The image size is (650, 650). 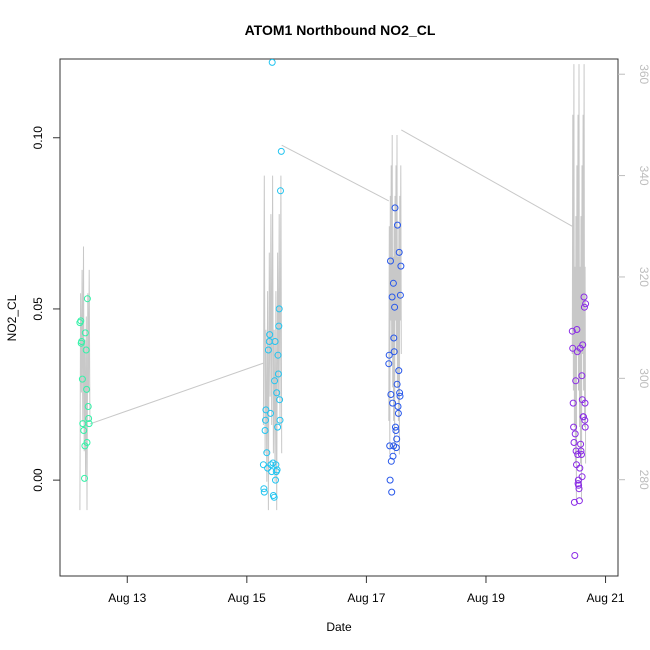 What do you see at coordinates (486, 598) in the screenshot?
I see `x-tick-label: Aug 19` at bounding box center [486, 598].